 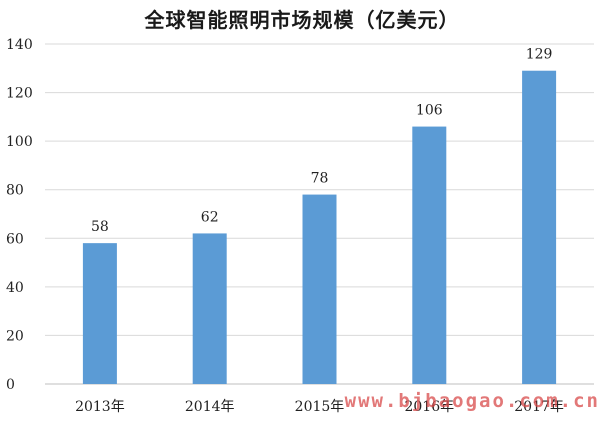 I want to click on data-label: 106, so click(x=429, y=111).